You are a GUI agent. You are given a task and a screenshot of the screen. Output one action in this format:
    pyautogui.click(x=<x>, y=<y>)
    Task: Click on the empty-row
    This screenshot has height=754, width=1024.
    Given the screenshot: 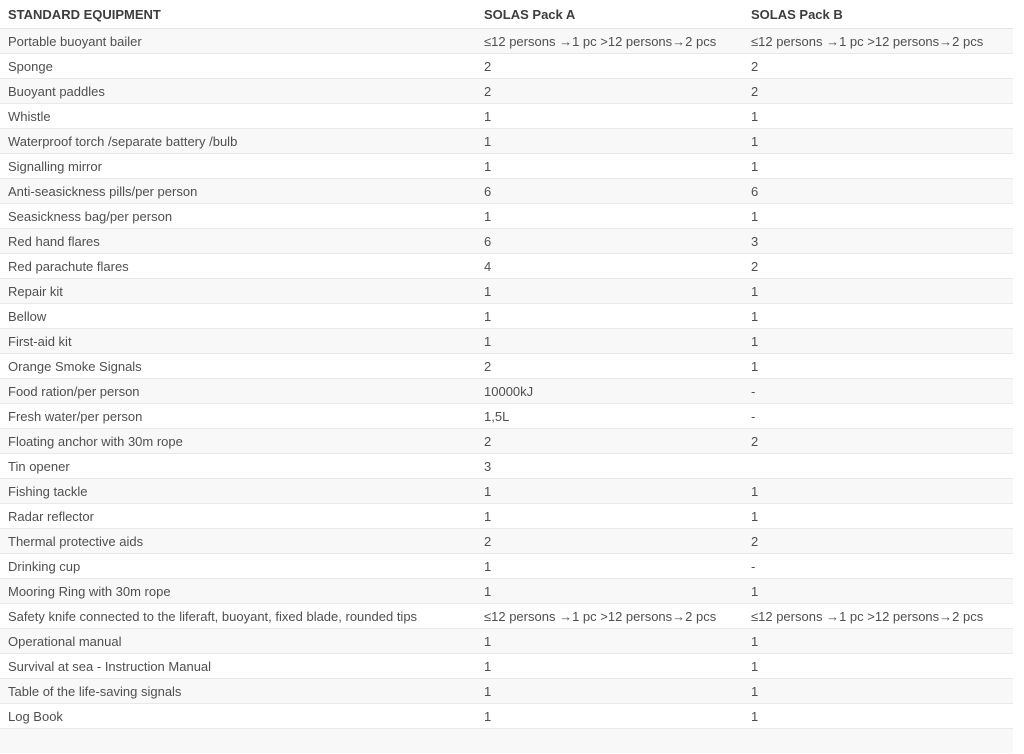 What is the action you would take?
    pyautogui.click(x=506, y=741)
    